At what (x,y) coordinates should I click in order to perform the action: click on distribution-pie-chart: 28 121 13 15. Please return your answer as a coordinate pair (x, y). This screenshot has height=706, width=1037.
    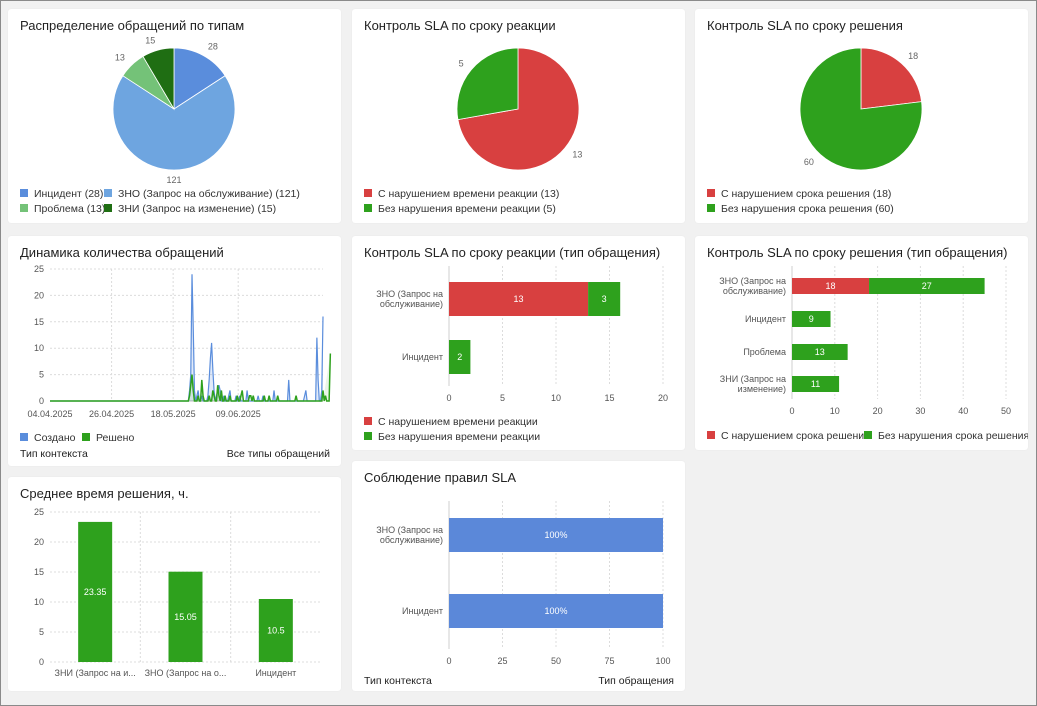
    Looking at the image, I should click on (174, 116).